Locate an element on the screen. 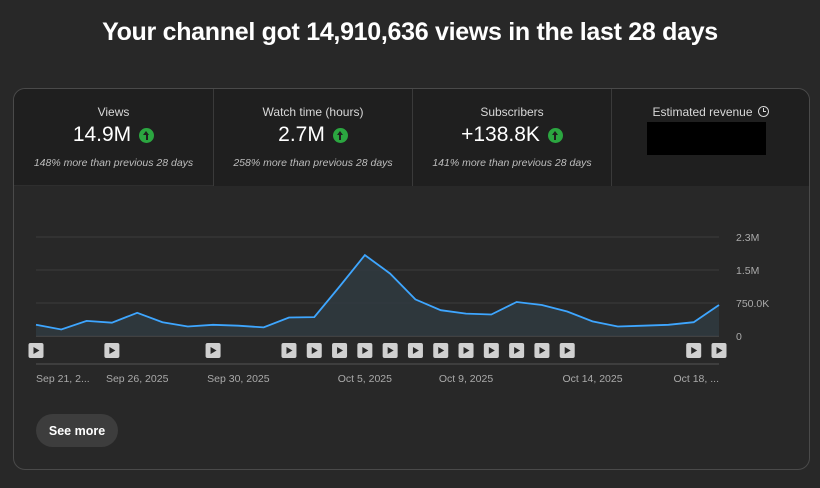 This screenshot has height=488, width=820. views-area is located at coordinates (377, 295).